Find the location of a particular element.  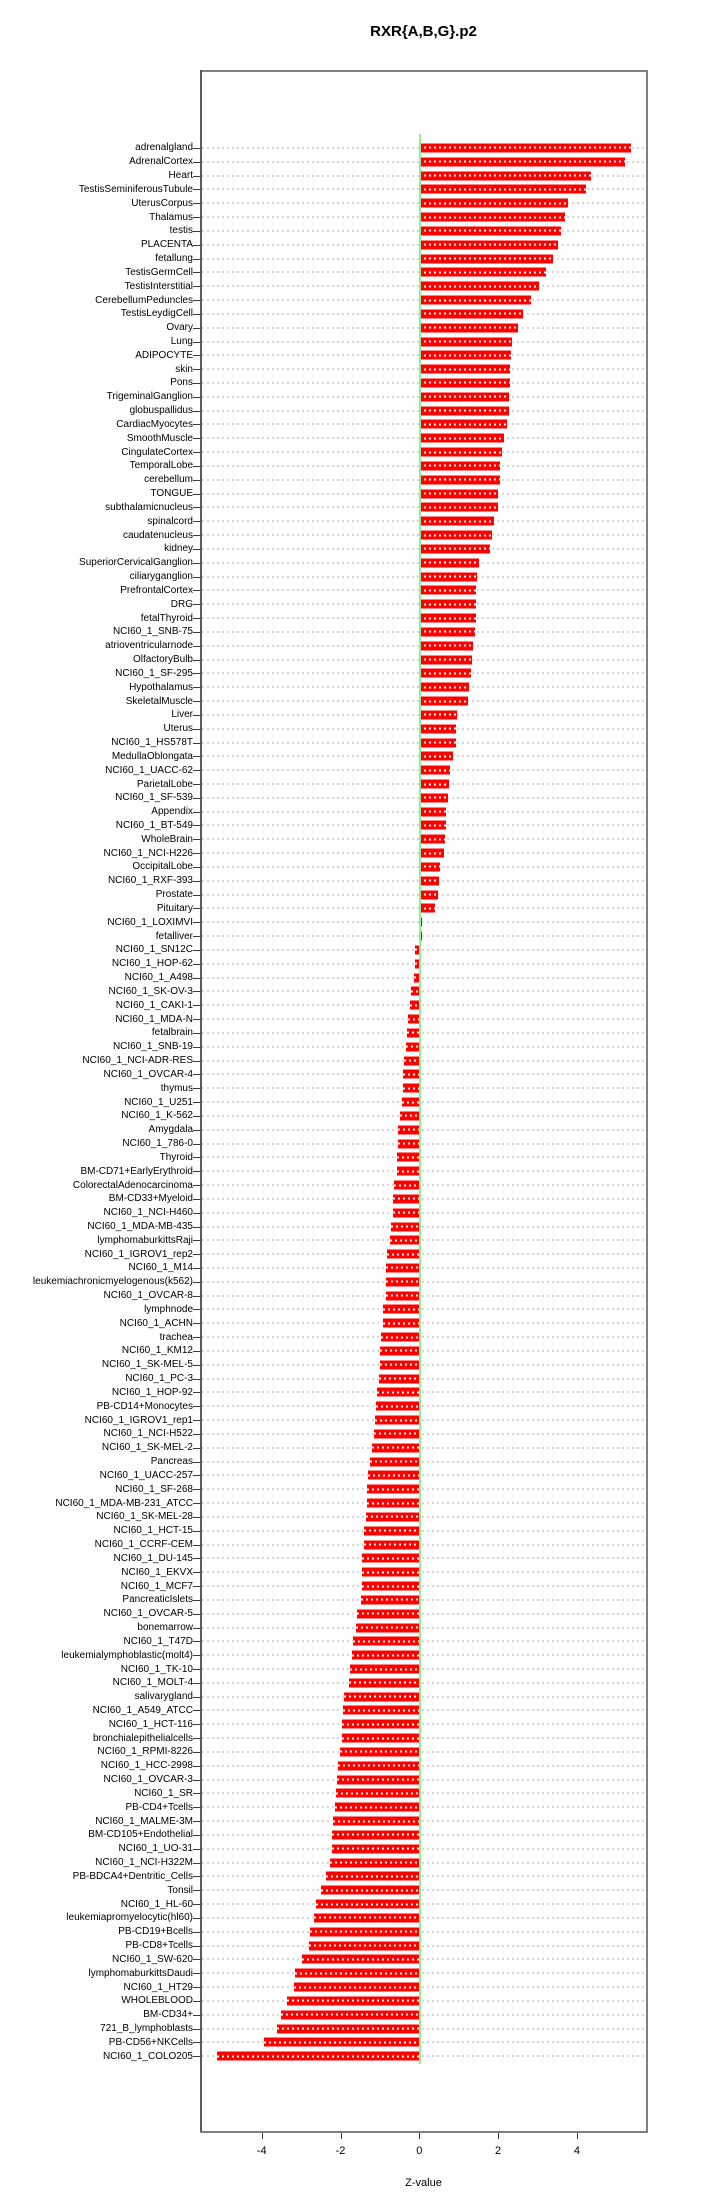

bar-row: NCI60_1_HL-60 is located at coordinates (360, 1904).